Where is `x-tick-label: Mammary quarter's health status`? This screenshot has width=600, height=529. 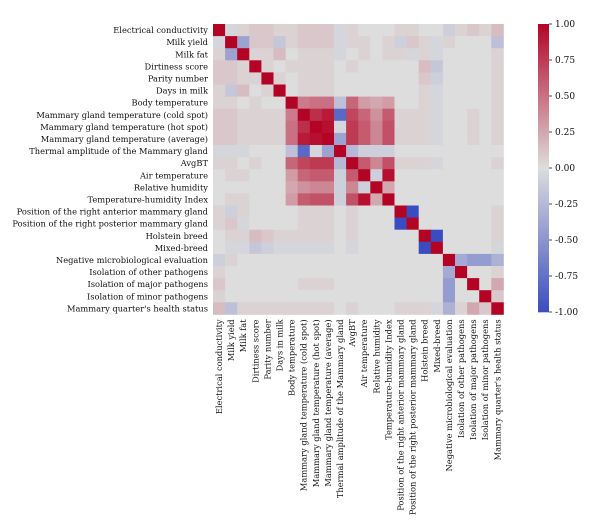
x-tick-label: Mammary quarter's health status is located at coordinates (497, 389).